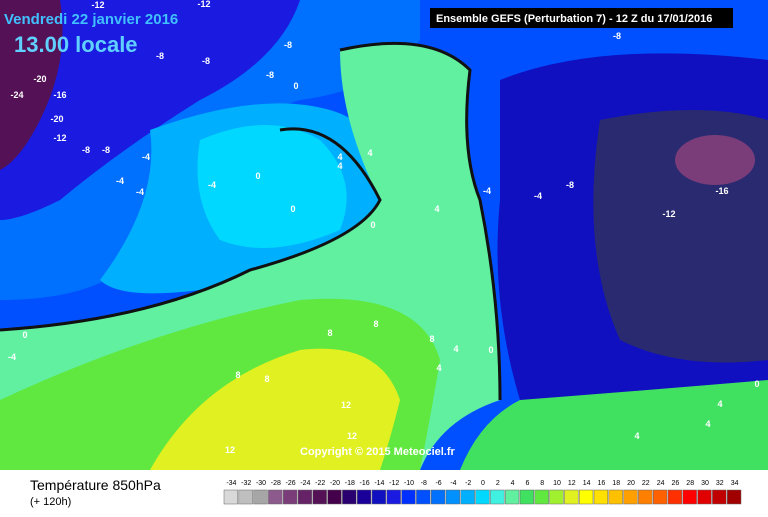  I want to click on legend-label: -30, so click(261, 483).